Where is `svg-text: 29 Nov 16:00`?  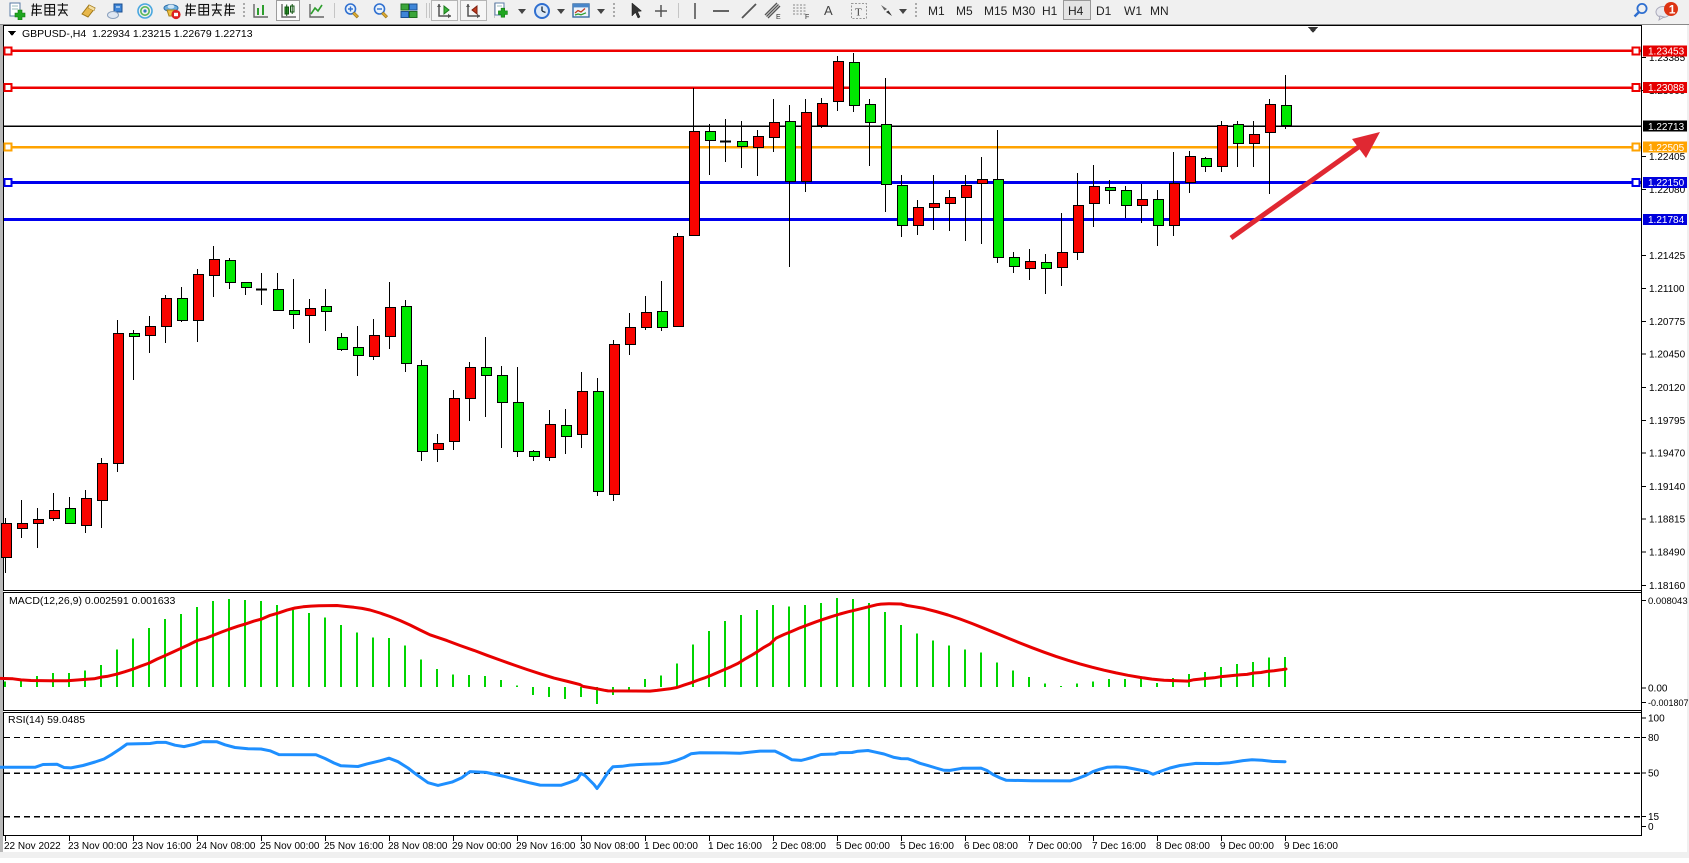 svg-text: 29 Nov 16:00 is located at coordinates (546, 846).